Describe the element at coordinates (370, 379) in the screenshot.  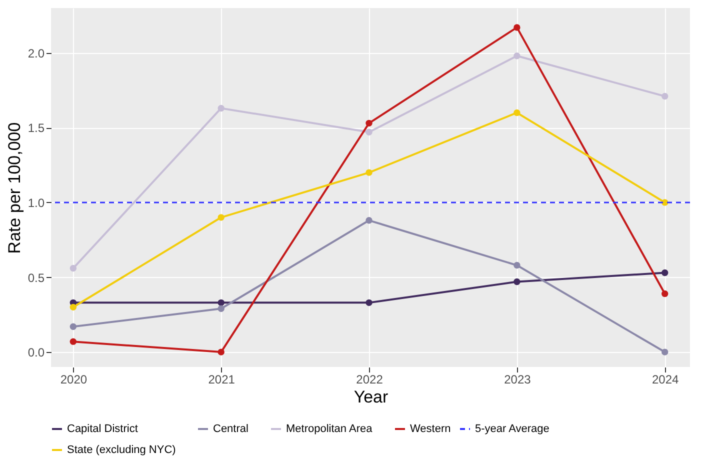
I see `x-tick-label: 2022` at that location.